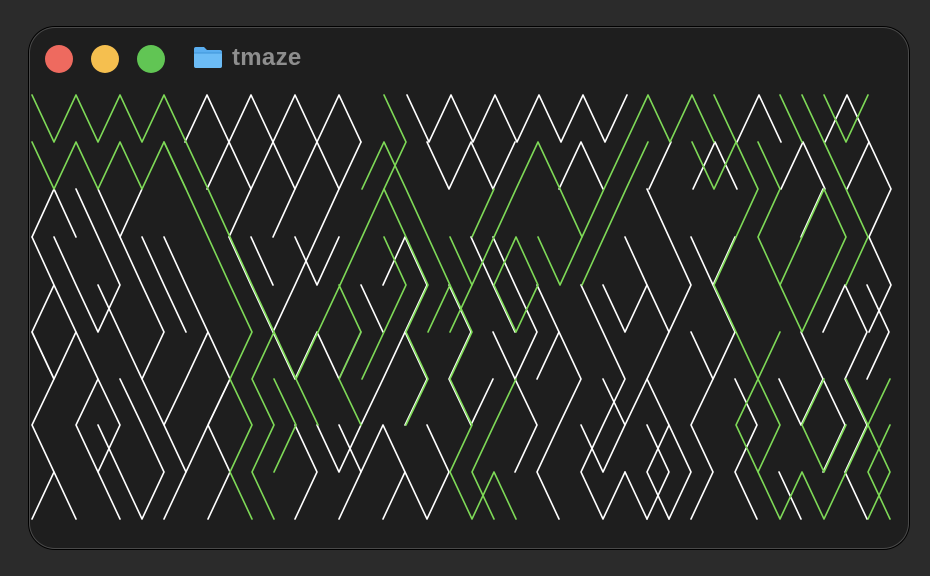 The width and height of the screenshot is (930, 576). I want to click on zoom-button, so click(151, 59).